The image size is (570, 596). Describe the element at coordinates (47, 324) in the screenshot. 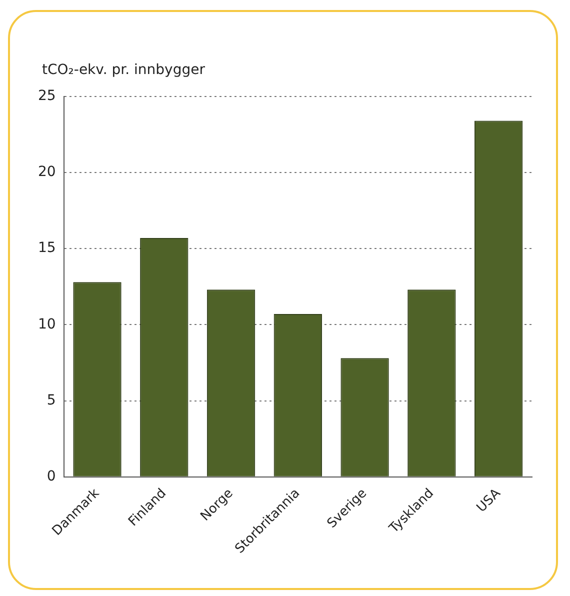

I see `y-tick-label: 10` at that location.